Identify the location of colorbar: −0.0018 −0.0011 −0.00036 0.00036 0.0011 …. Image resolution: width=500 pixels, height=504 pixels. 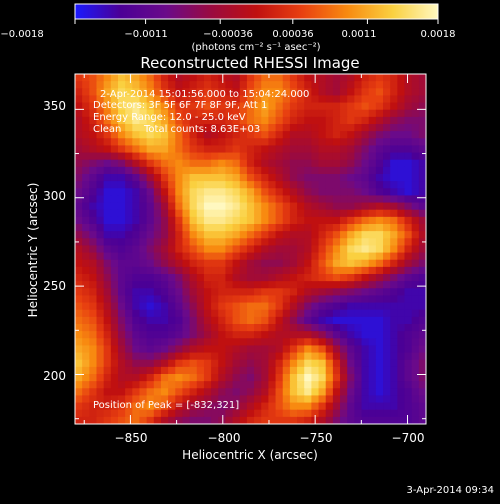
(228, 28).